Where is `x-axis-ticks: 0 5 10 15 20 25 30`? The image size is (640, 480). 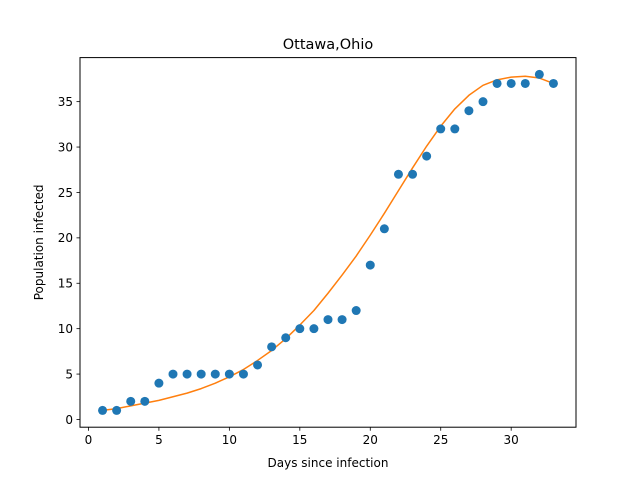
x-axis-ticks: 0 5 10 15 20 25 30 is located at coordinates (302, 437).